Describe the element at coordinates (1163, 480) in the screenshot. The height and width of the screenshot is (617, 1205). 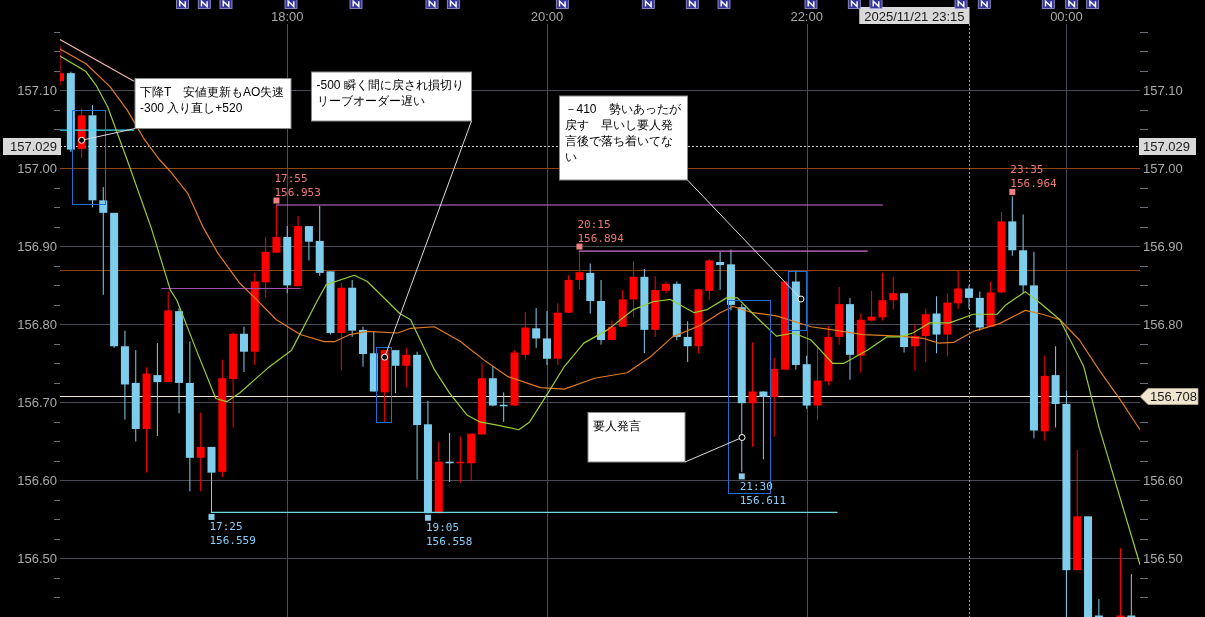
I see `y2-tick-label: 156.60` at that location.